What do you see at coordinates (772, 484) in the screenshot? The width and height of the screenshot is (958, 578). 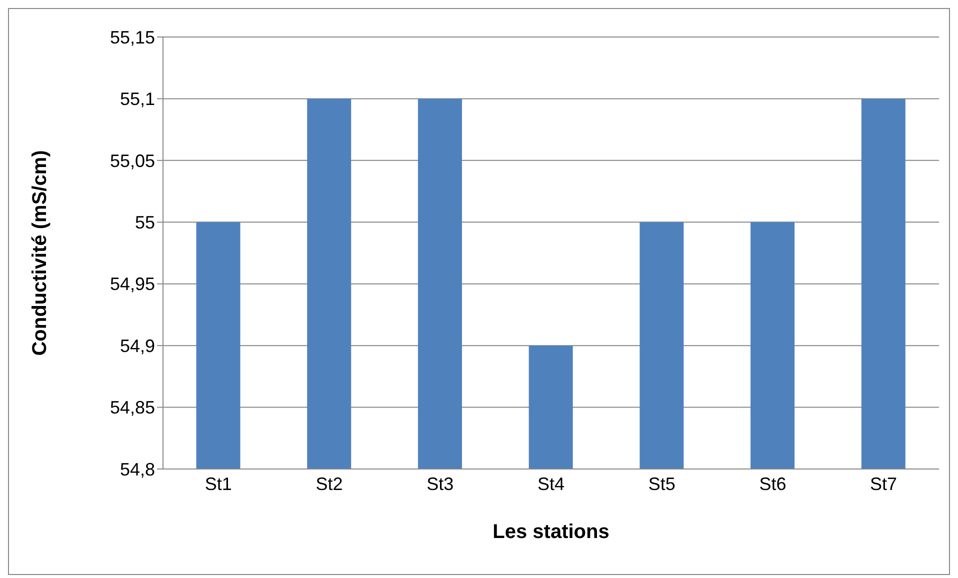 I see `x-tick-label: St6` at bounding box center [772, 484].